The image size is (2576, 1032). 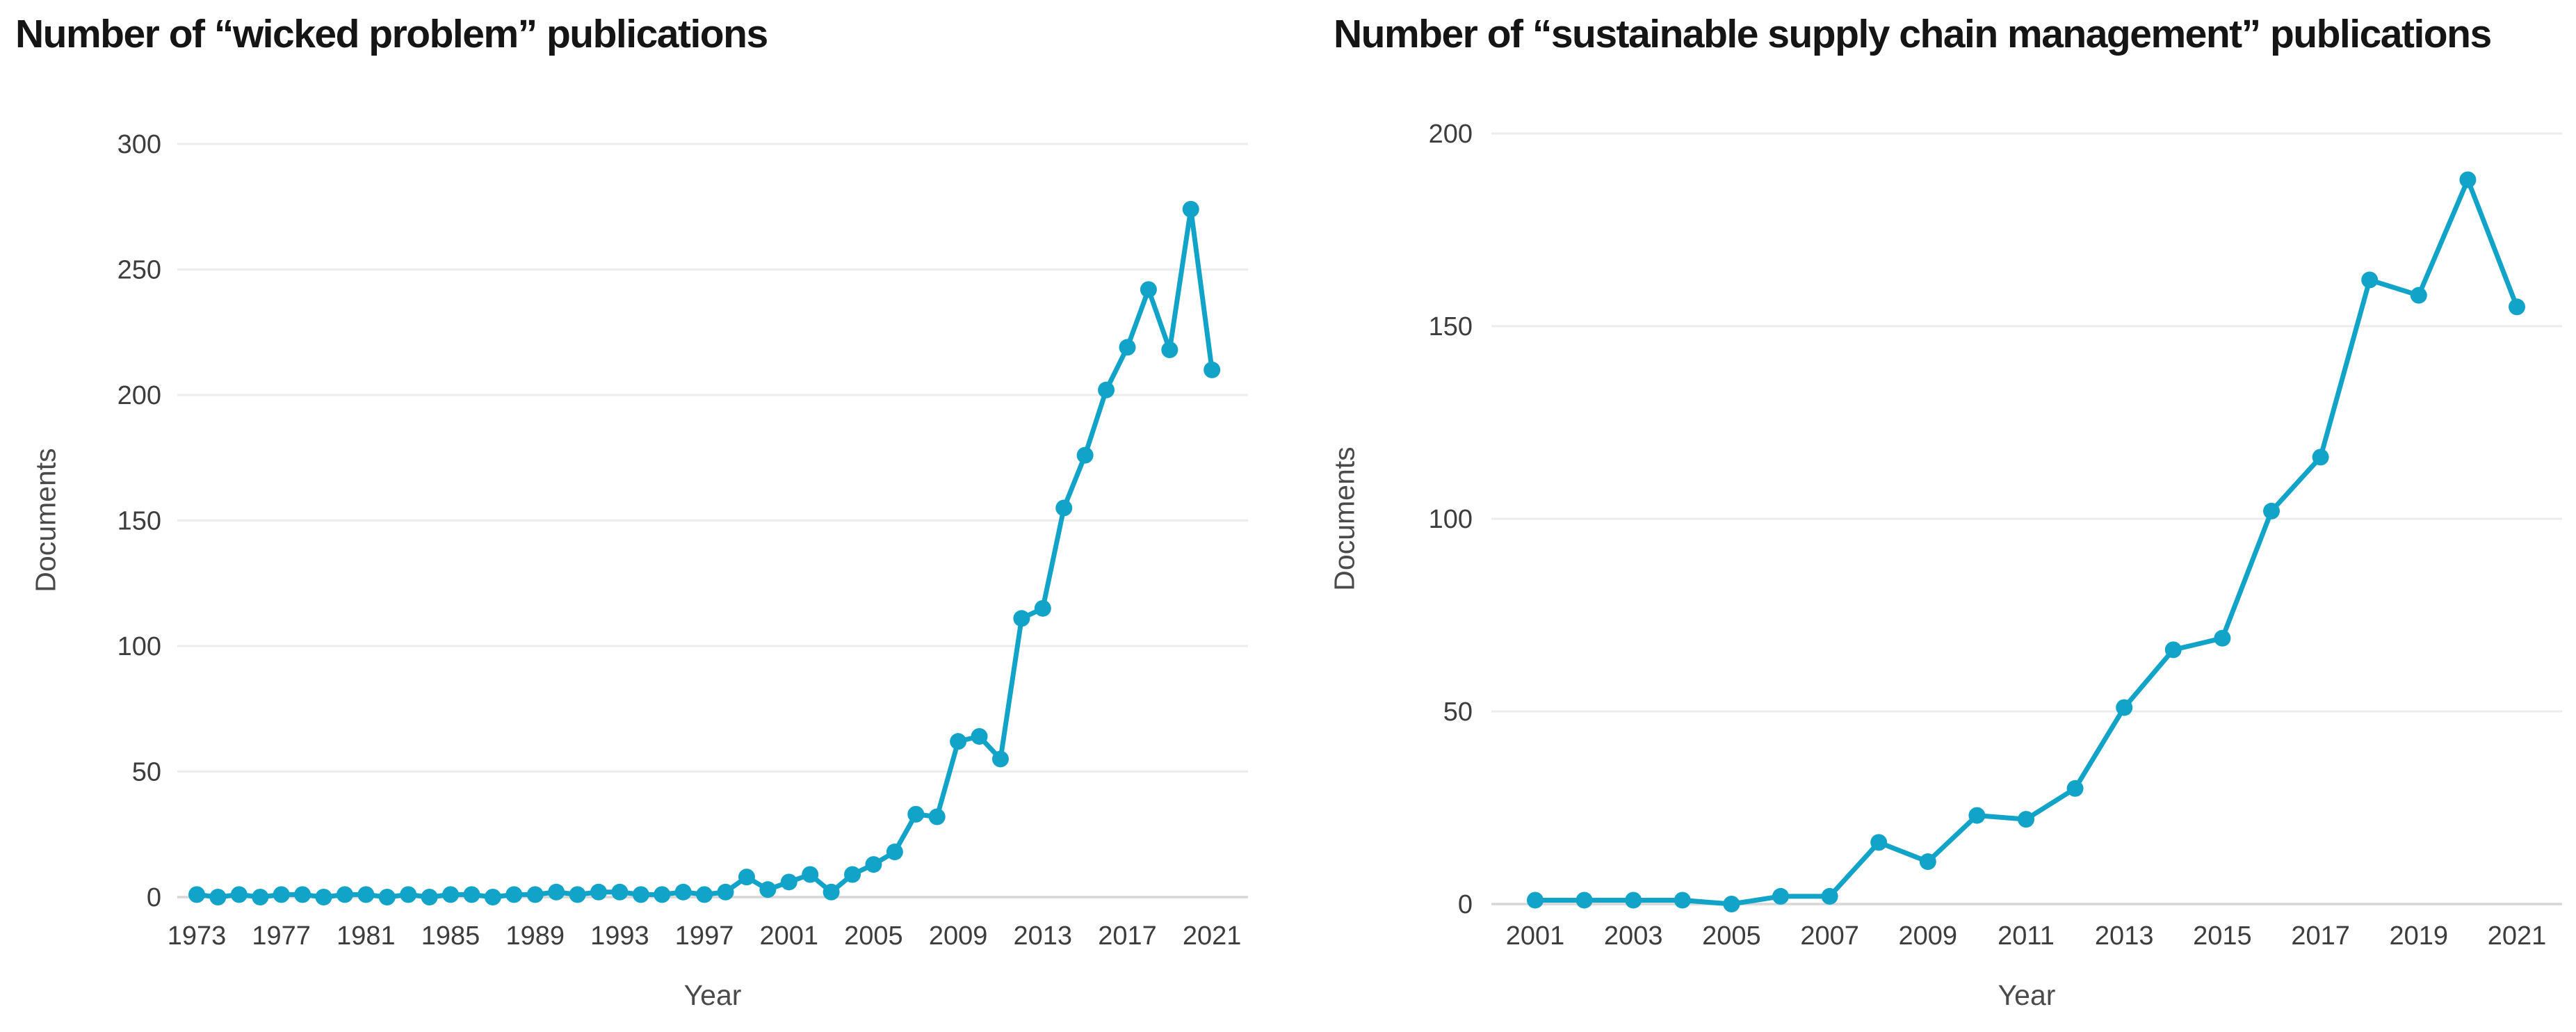 What do you see at coordinates (2027, 995) in the screenshot?
I see `right-x-axis-label: Year` at bounding box center [2027, 995].